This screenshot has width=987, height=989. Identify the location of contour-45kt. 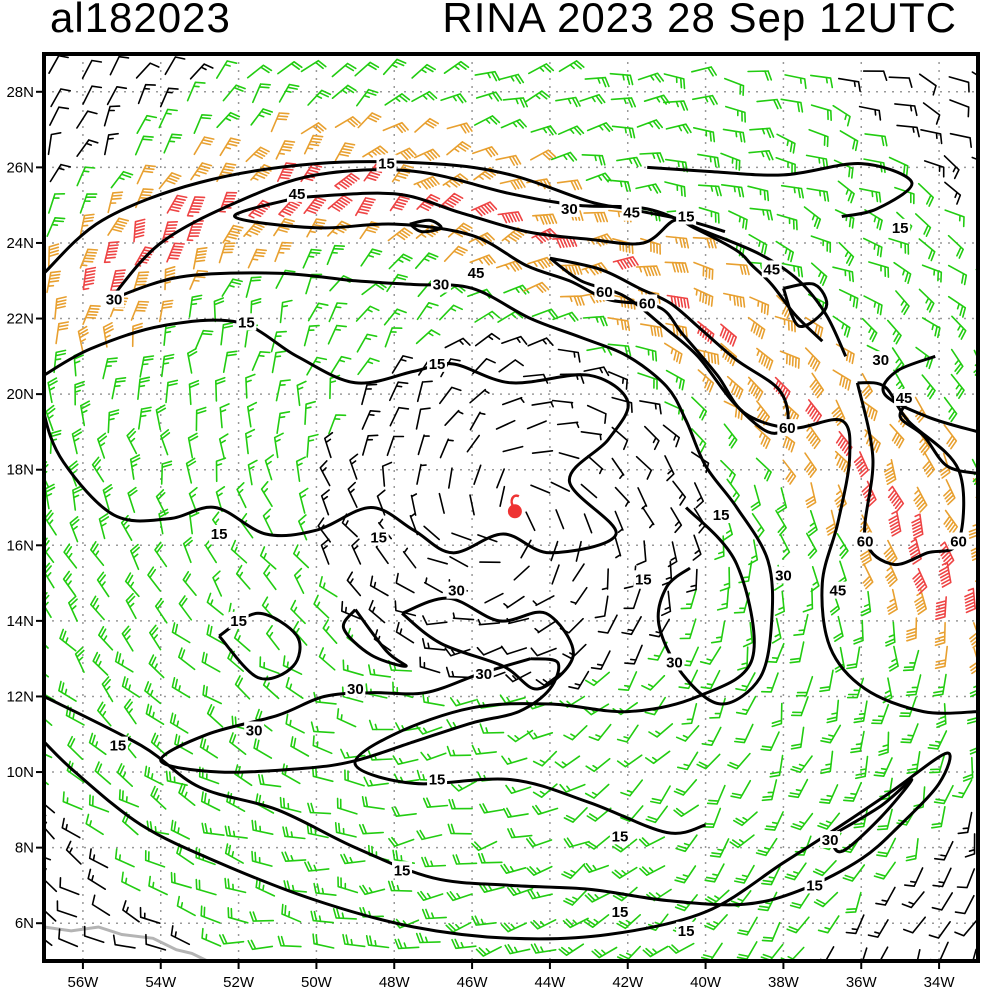
(560, 267).